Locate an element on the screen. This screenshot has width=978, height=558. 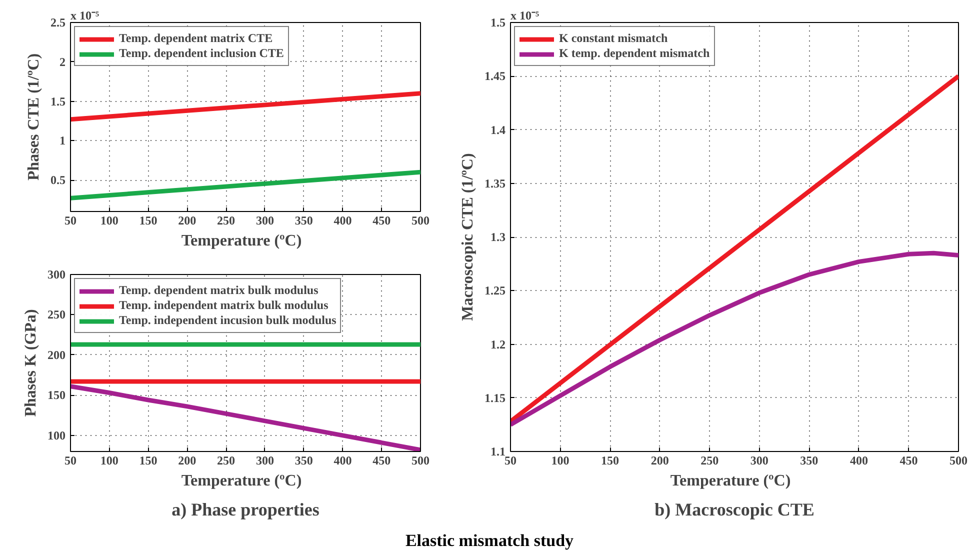
legend-label: Temp. dependent matrix CTE is located at coordinates (196, 38).